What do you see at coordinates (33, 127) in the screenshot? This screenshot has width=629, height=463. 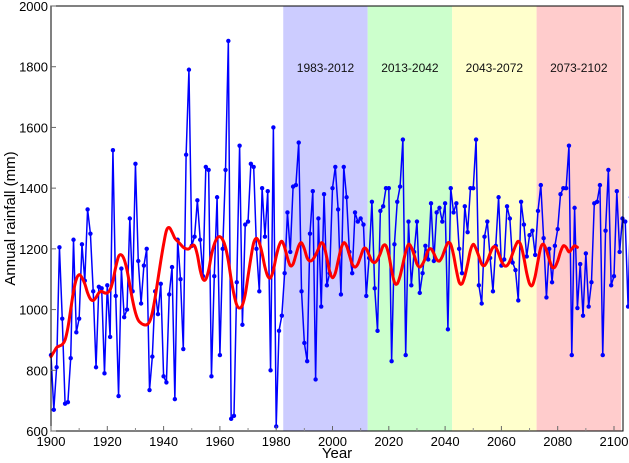 I see `y-tick-label: 1600` at bounding box center [33, 127].